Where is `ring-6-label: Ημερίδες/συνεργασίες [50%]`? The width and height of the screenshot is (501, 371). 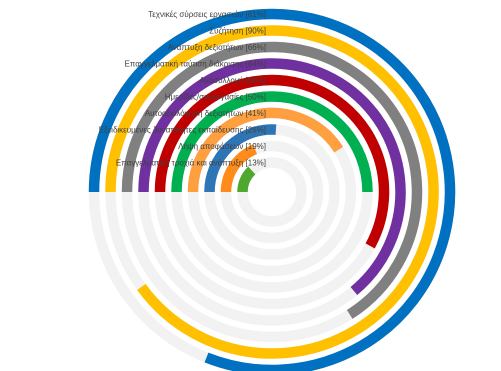 ring-6-label: Ημερίδες/συνεργασίες [50%] is located at coordinates (215, 97).